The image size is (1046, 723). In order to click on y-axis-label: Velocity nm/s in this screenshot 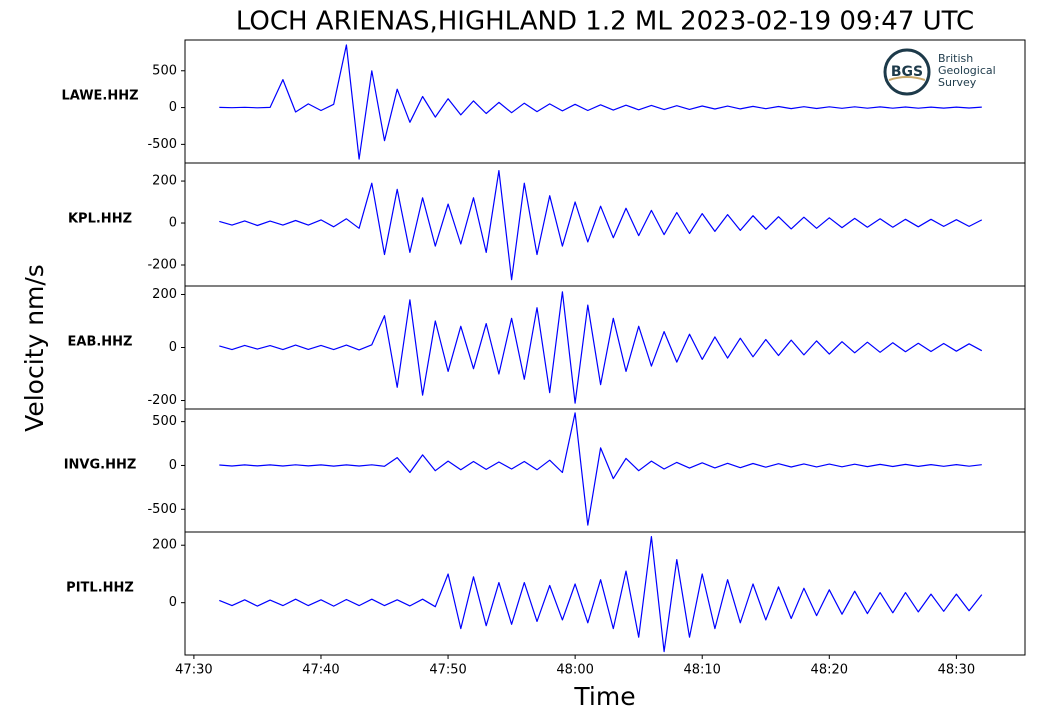, I will do `click(34, 348)`.